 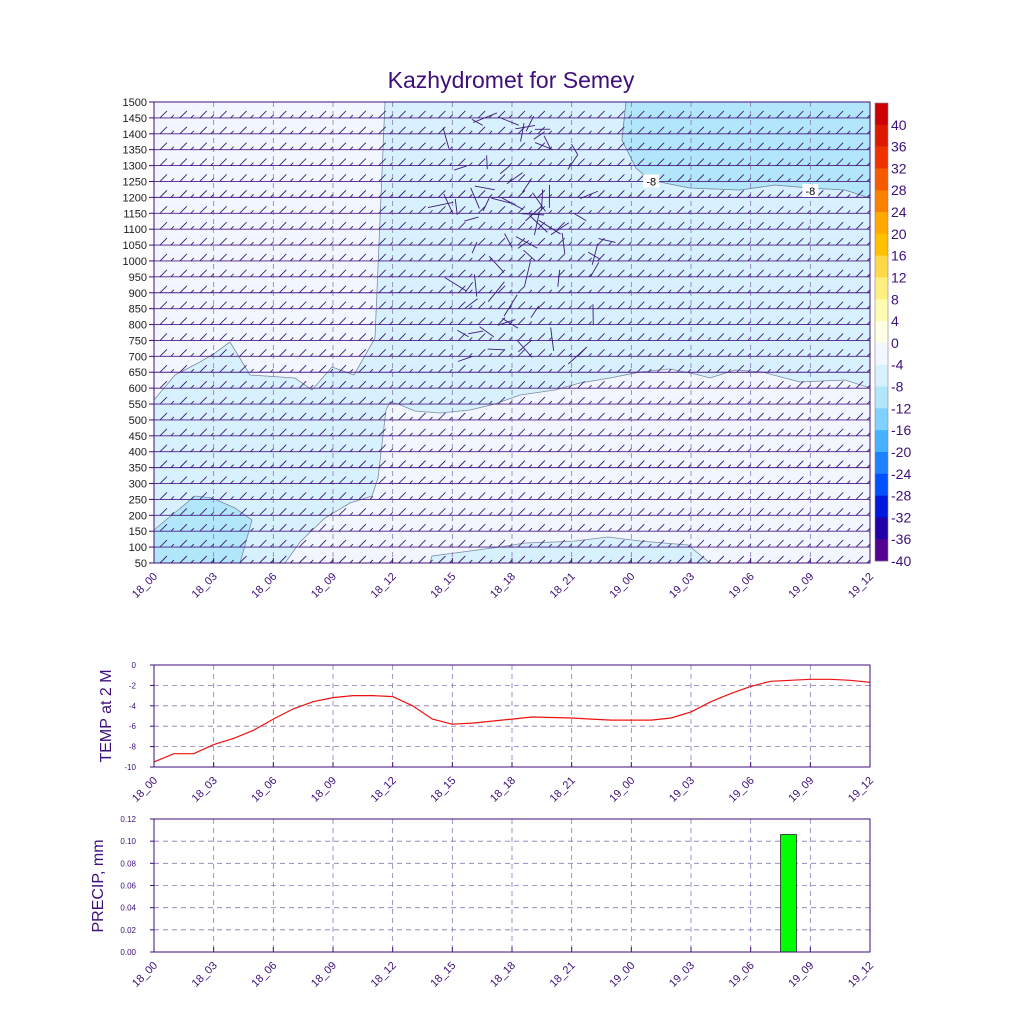 I want to click on x-tick-label: 19_06, so click(x=742, y=586).